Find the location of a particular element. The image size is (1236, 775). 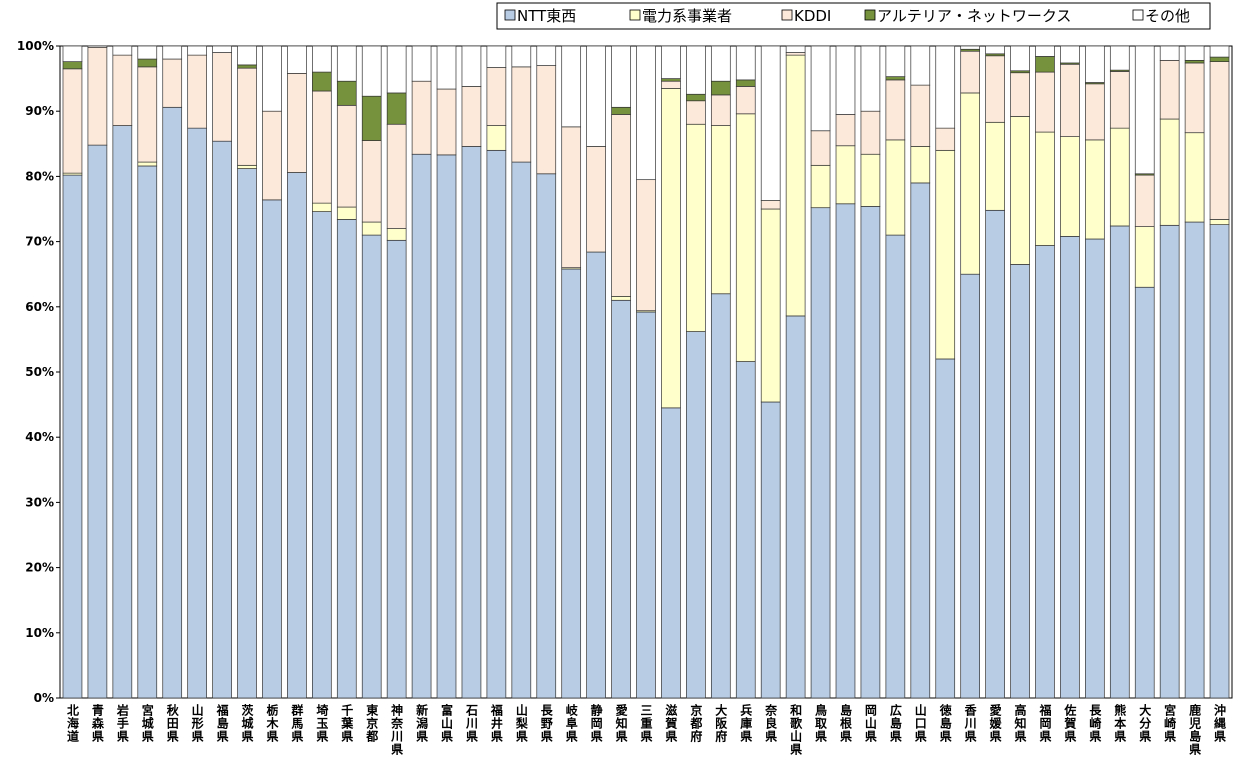

x-tick-label: 岡山県 is located at coordinates (870, 723).